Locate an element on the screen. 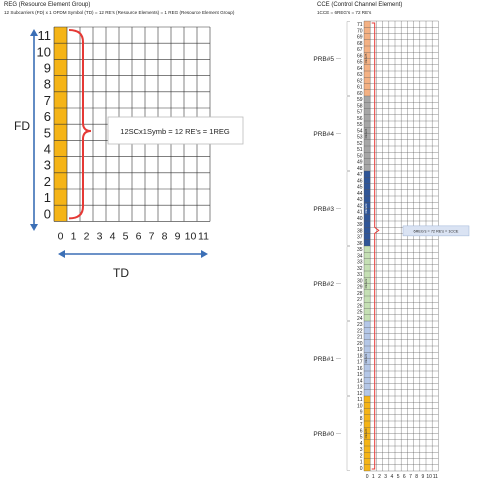 The width and height of the screenshot is (477, 500). reg-col-label: 7 is located at coordinates (152, 236).